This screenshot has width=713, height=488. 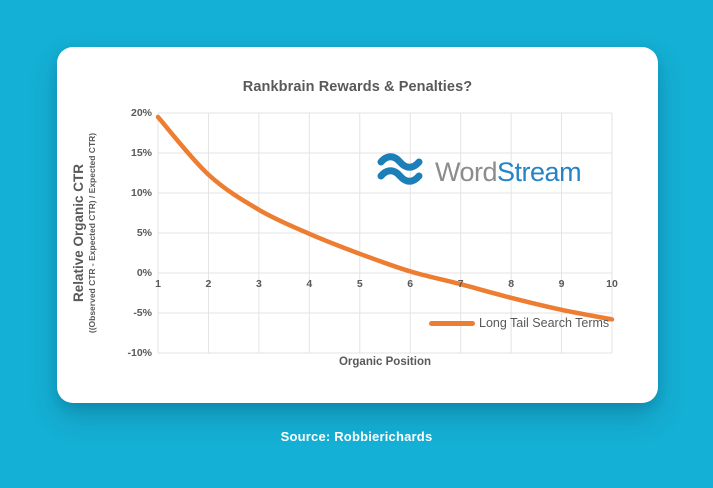 I want to click on legend-line-swatch, so click(x=452, y=323).